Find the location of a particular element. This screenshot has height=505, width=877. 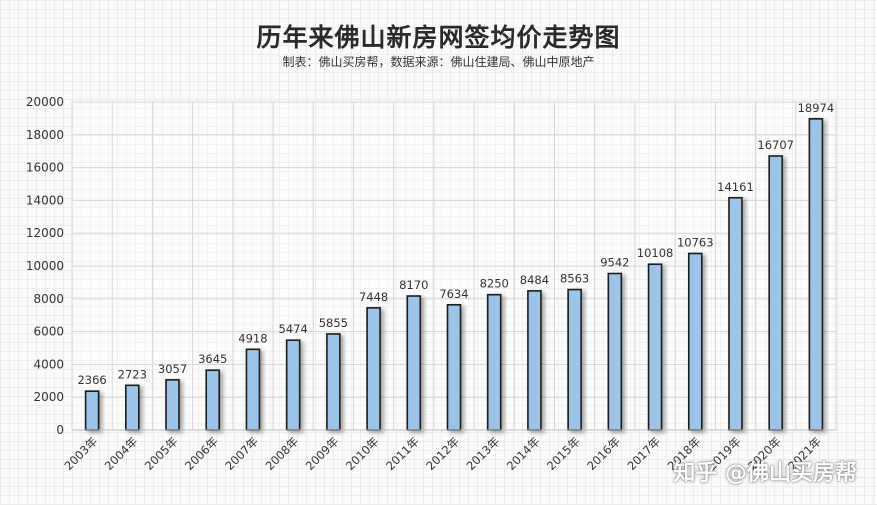

x-tick-label: 2014年 is located at coordinates (523, 453).